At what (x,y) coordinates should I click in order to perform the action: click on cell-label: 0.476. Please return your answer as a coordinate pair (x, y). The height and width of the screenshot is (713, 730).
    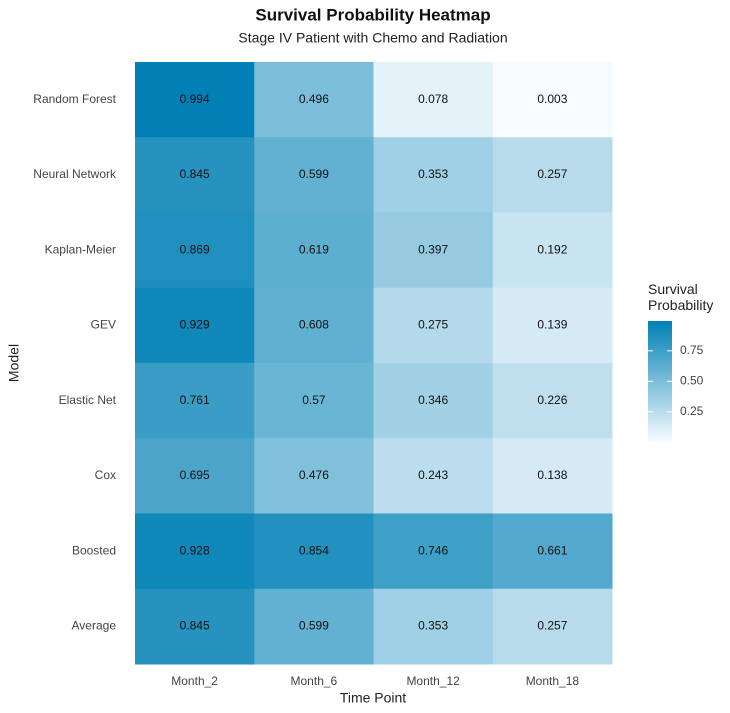
    Looking at the image, I should click on (314, 475).